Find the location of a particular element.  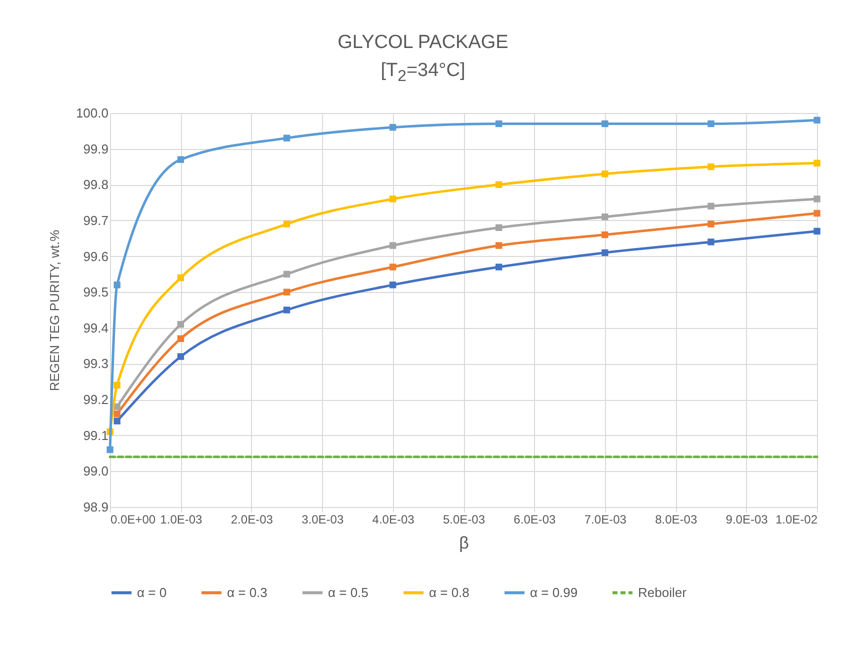

x-tick-label: 7.0E-03 is located at coordinates (605, 519).